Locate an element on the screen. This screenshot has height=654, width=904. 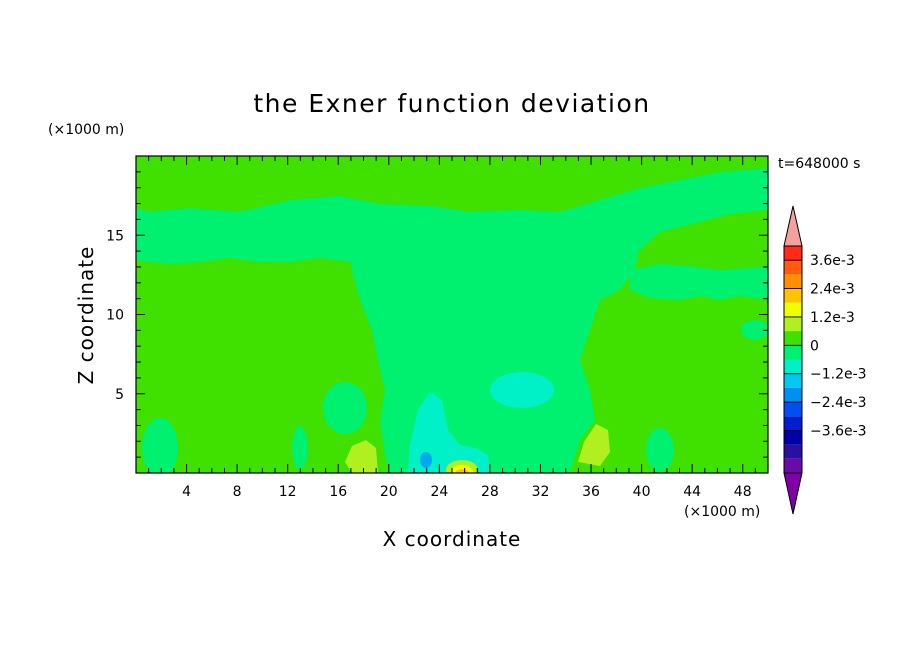
y-axis-label: Z coordinate is located at coordinates (86, 315).